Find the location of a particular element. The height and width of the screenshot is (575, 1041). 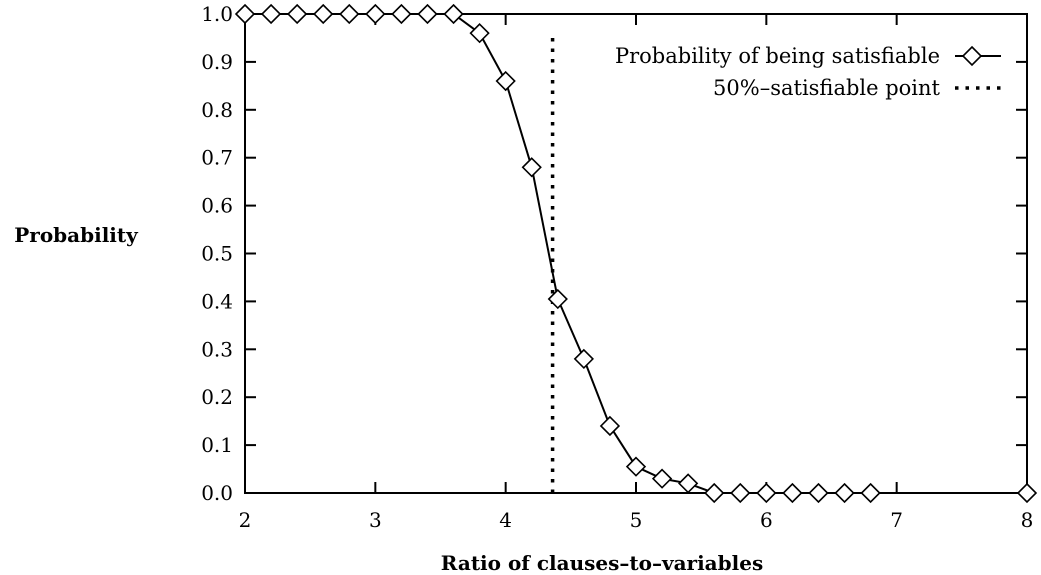

y-tick-label: 0.4 is located at coordinates (217, 301).